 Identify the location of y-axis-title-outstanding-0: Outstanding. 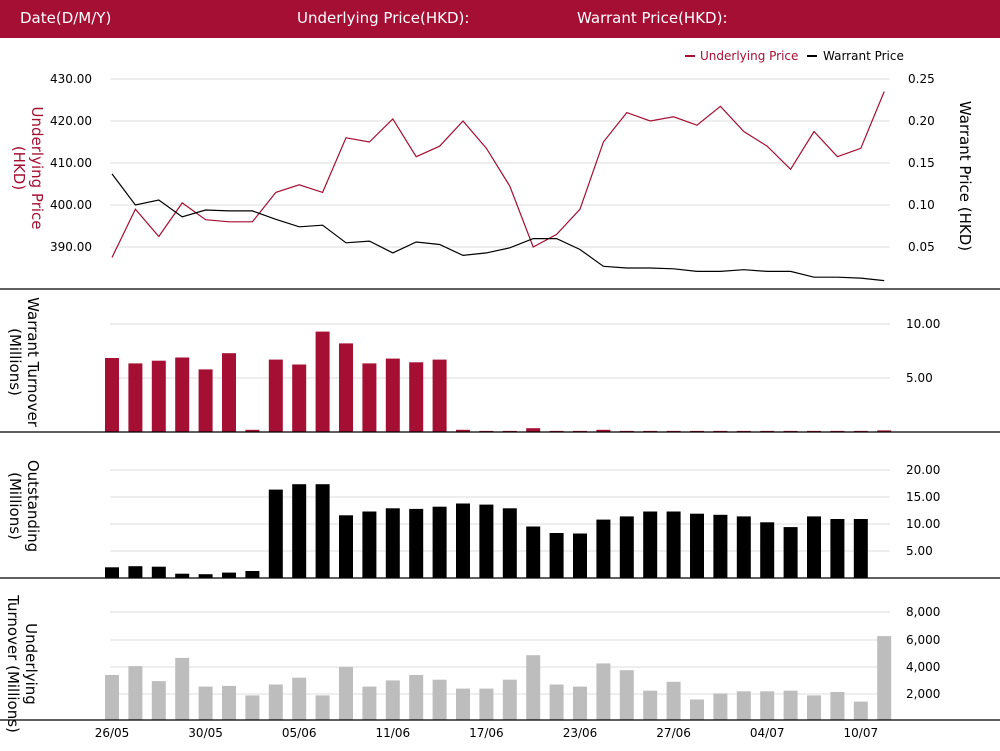
(33, 506).